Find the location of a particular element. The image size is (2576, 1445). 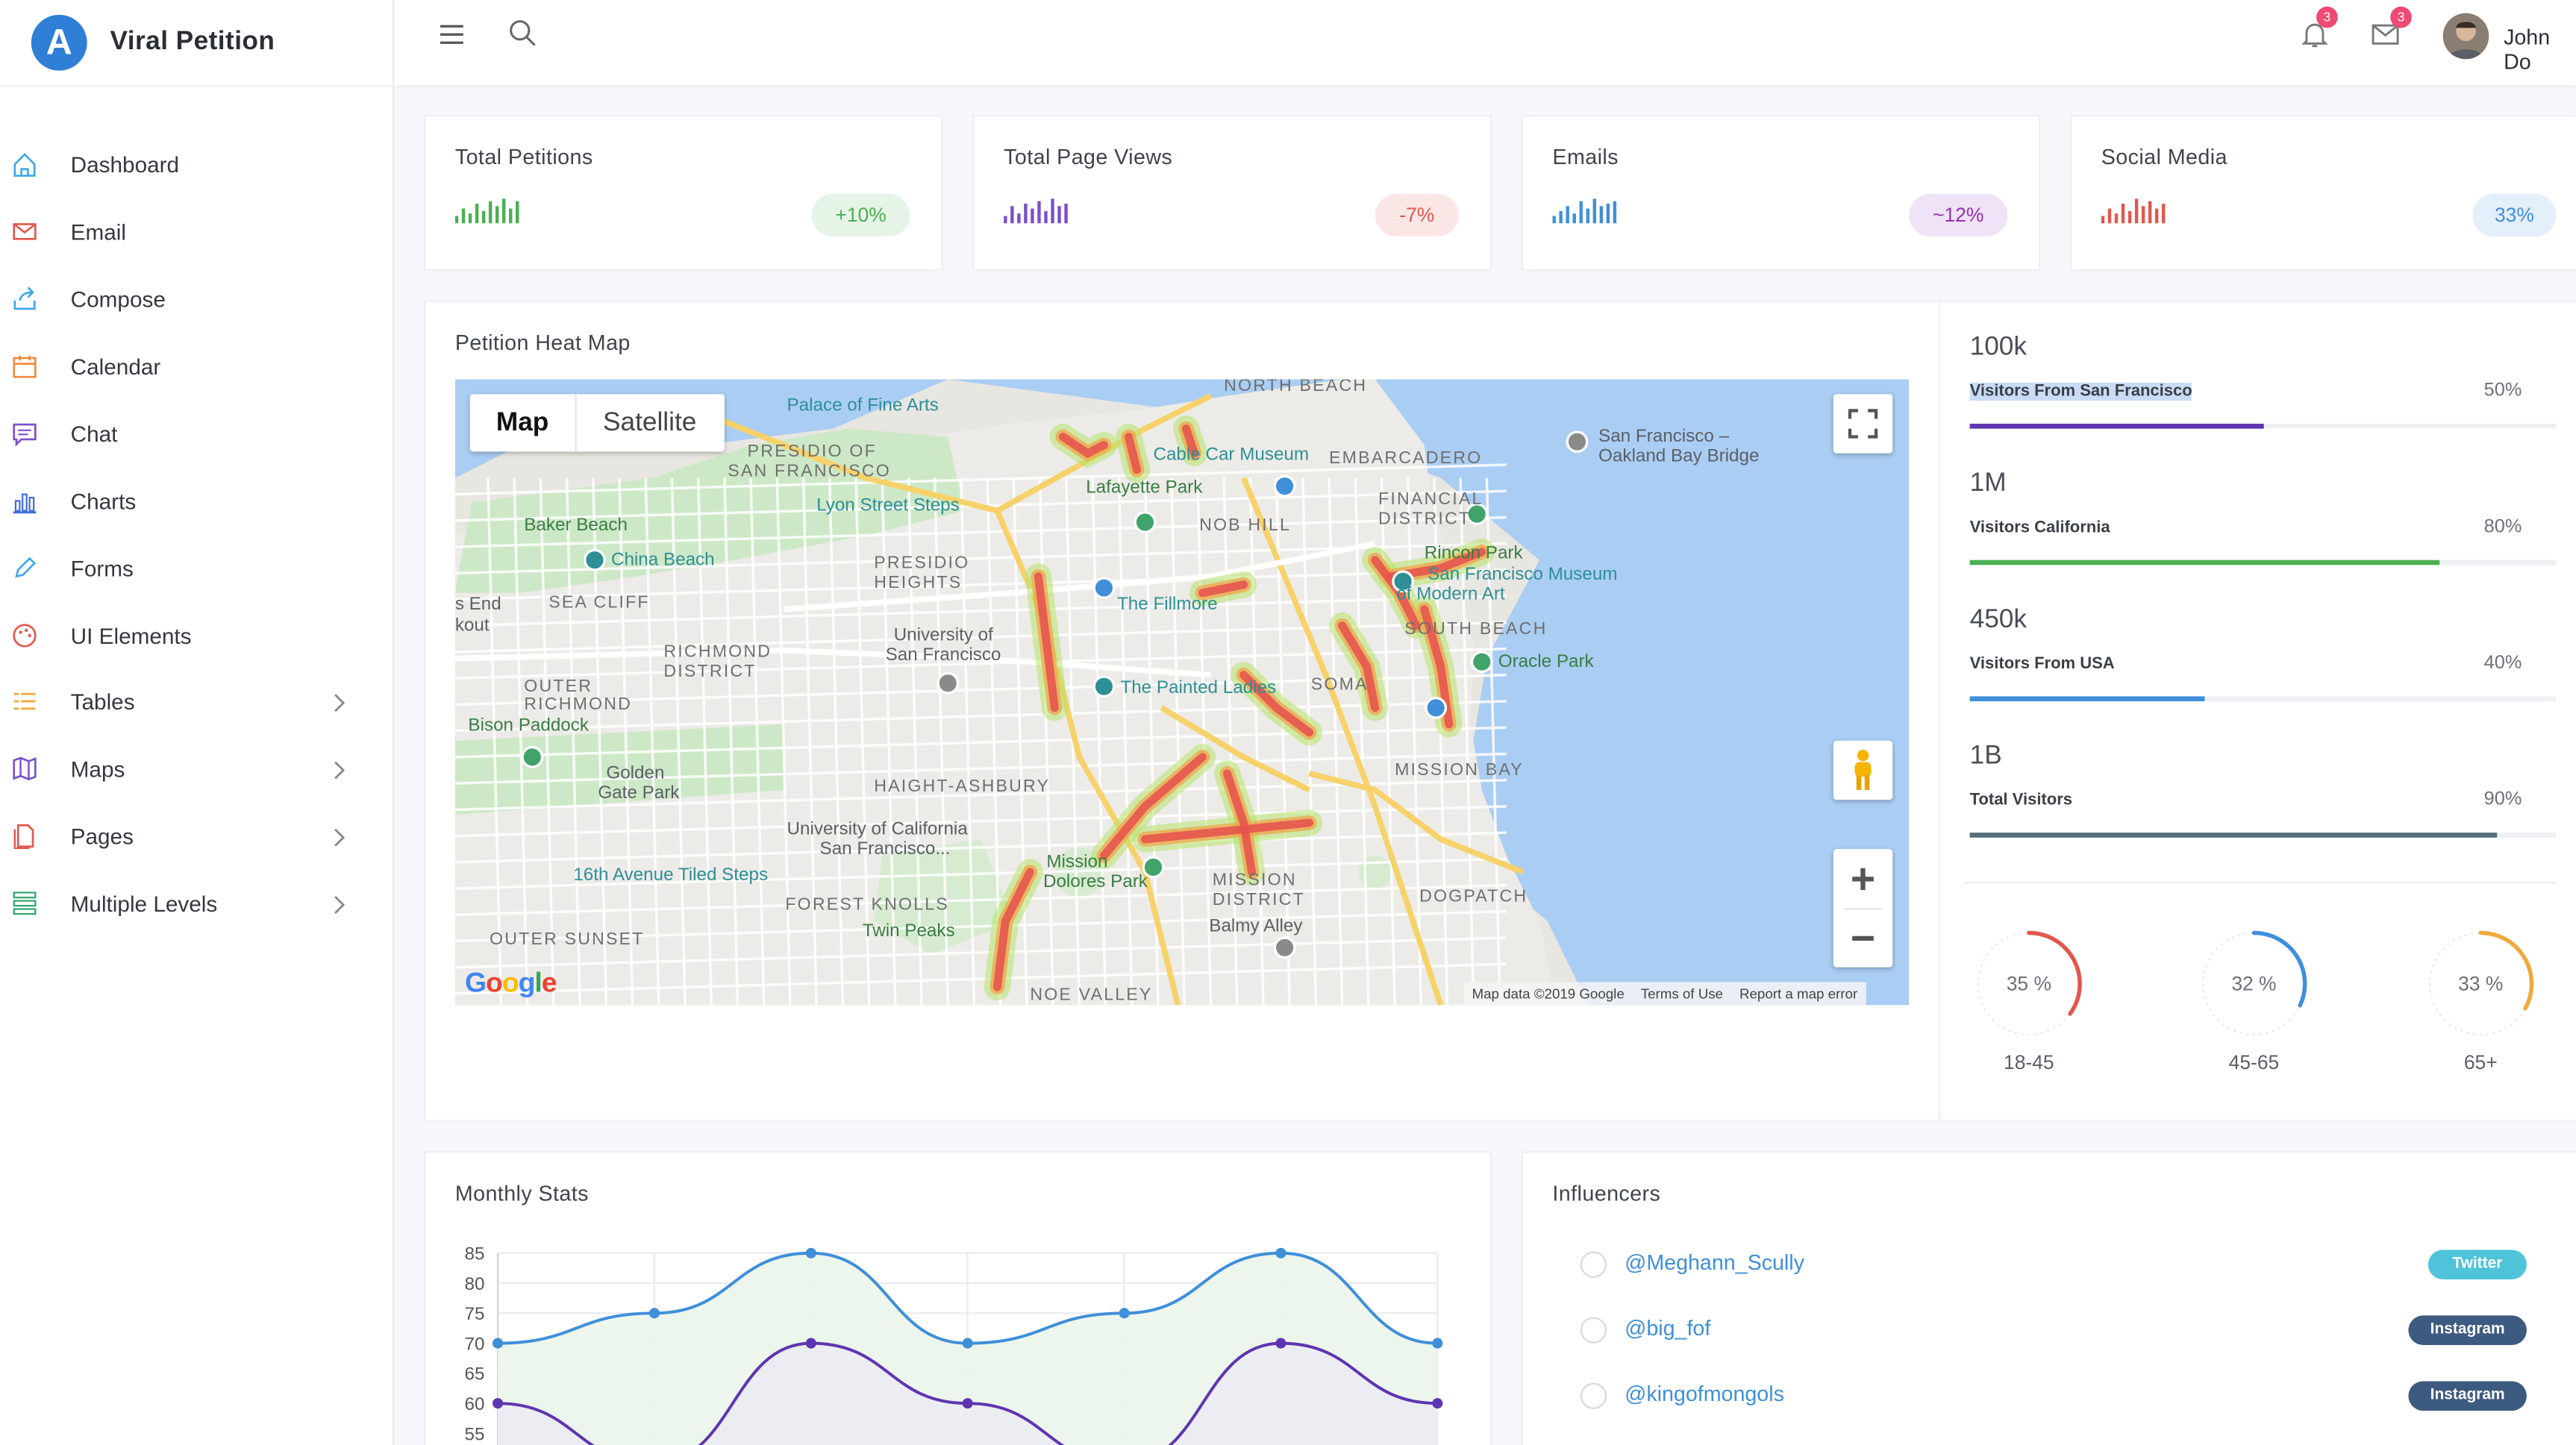

chevron-right-icon is located at coordinates (339, 909).